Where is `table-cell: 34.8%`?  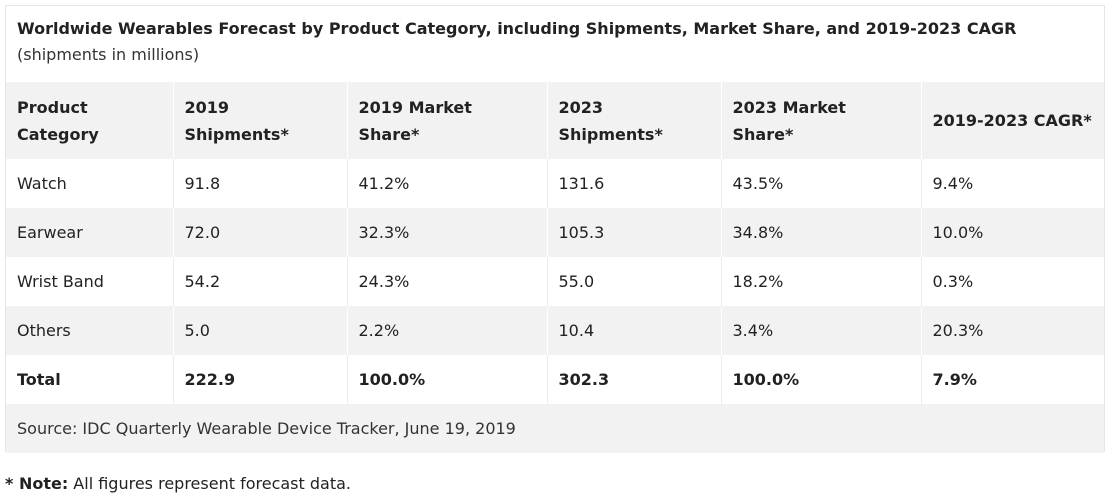 table-cell: 34.8% is located at coordinates (820, 232).